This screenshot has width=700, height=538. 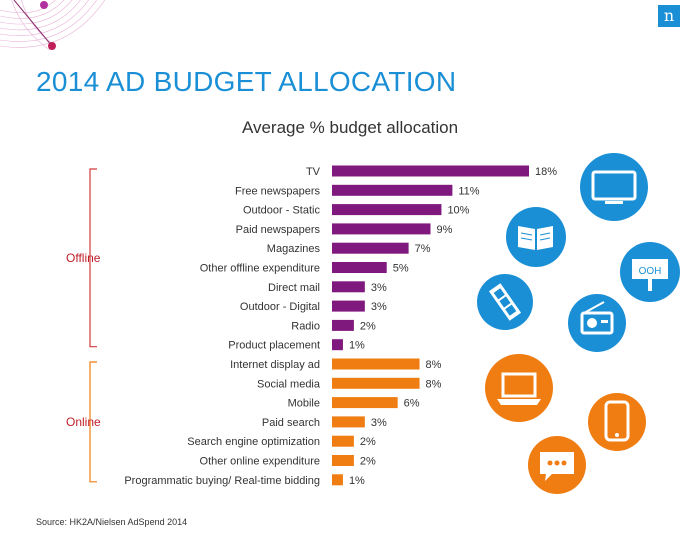 What do you see at coordinates (617, 422) in the screenshot?
I see `mobile-phone-icon` at bounding box center [617, 422].